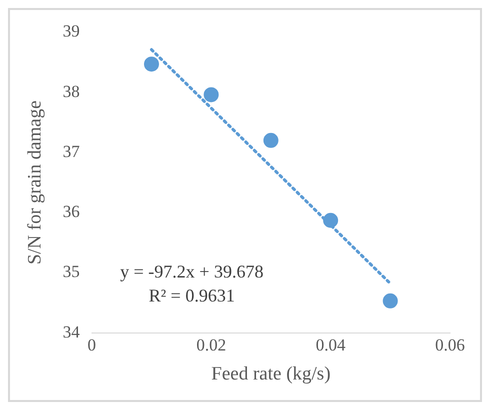  What do you see at coordinates (71, 151) in the screenshot?
I see `y-tick-label: 37` at bounding box center [71, 151].